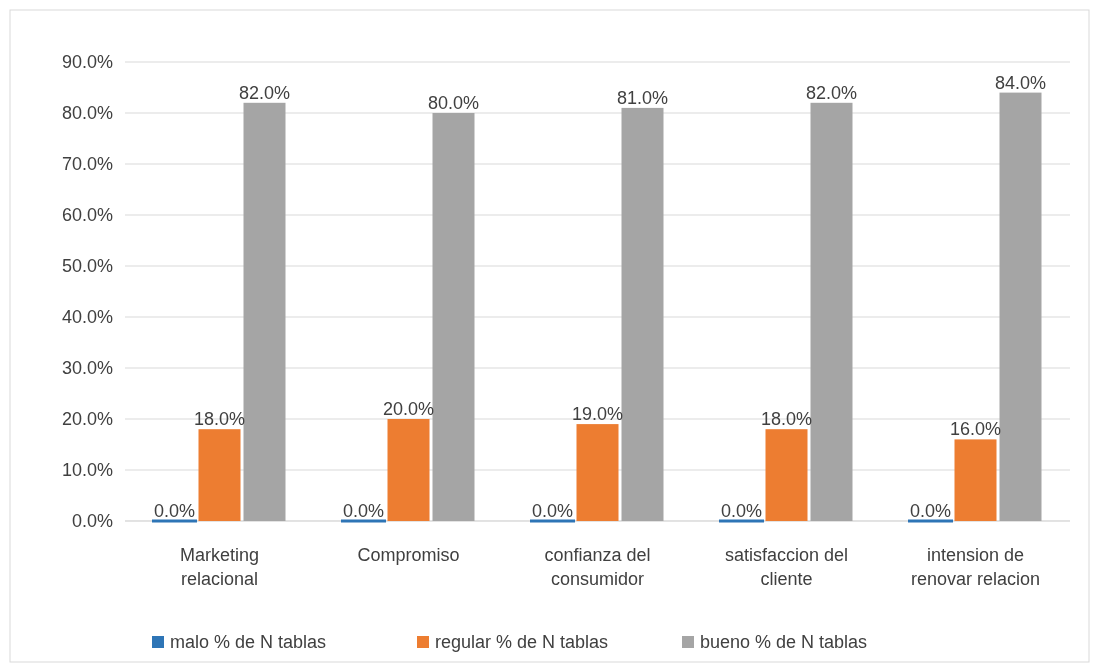  I want to click on data-label: 20.0%, so click(408, 409).